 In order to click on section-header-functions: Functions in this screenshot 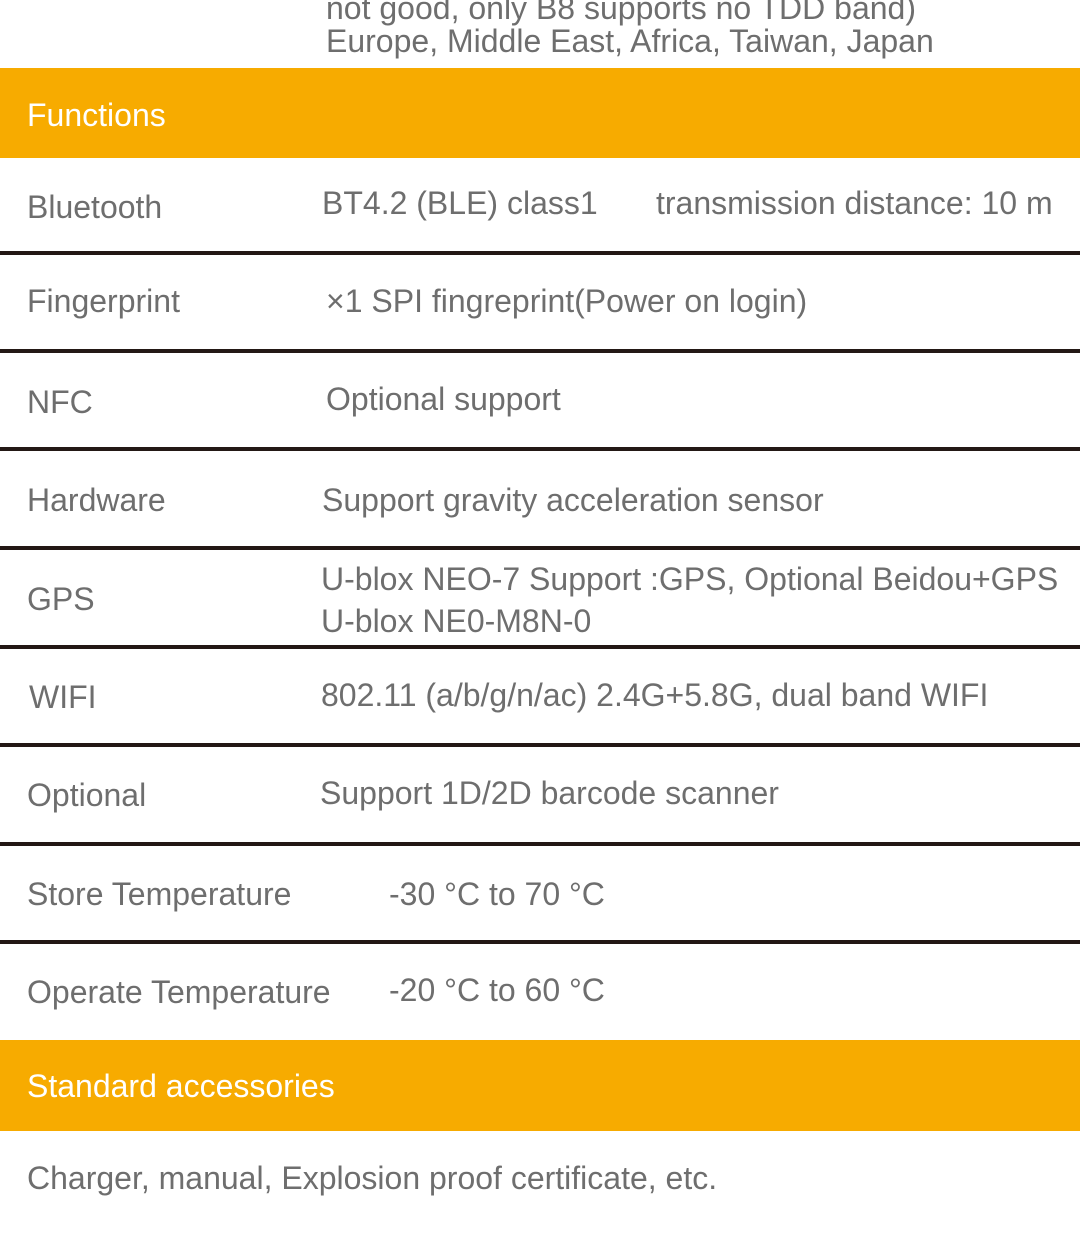, I will do `click(540, 113)`.